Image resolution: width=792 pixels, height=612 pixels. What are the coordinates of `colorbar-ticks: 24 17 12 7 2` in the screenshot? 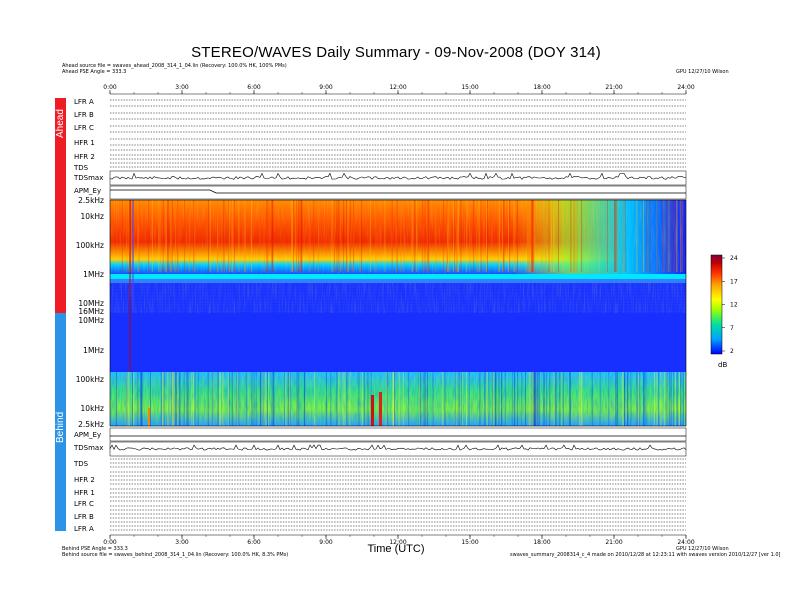 It's located at (730, 305).